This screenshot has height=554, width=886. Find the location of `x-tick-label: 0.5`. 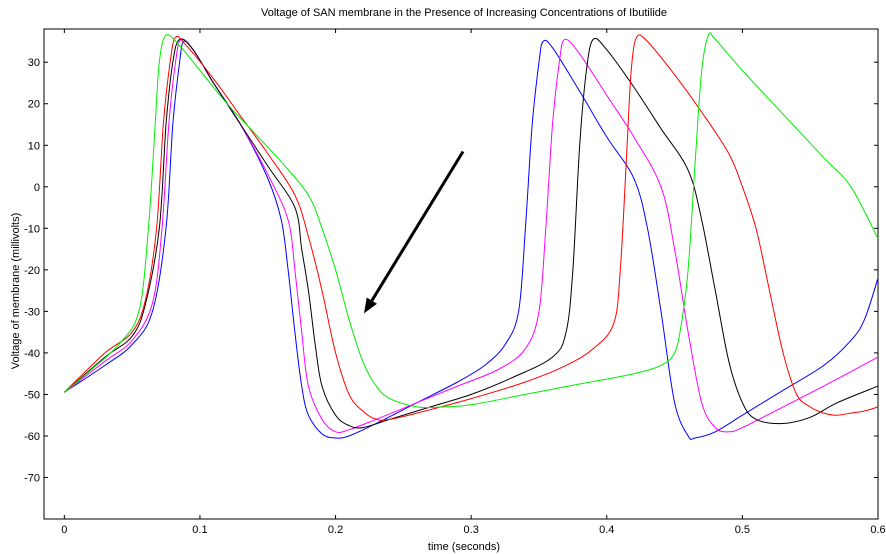

x-tick-label: 0.5 is located at coordinates (742, 530).